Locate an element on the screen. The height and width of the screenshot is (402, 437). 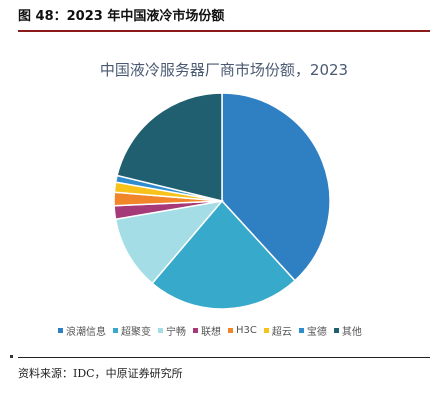
chart-title: 中国液冷服务器厂商市场份额，2023 is located at coordinates (224, 70).